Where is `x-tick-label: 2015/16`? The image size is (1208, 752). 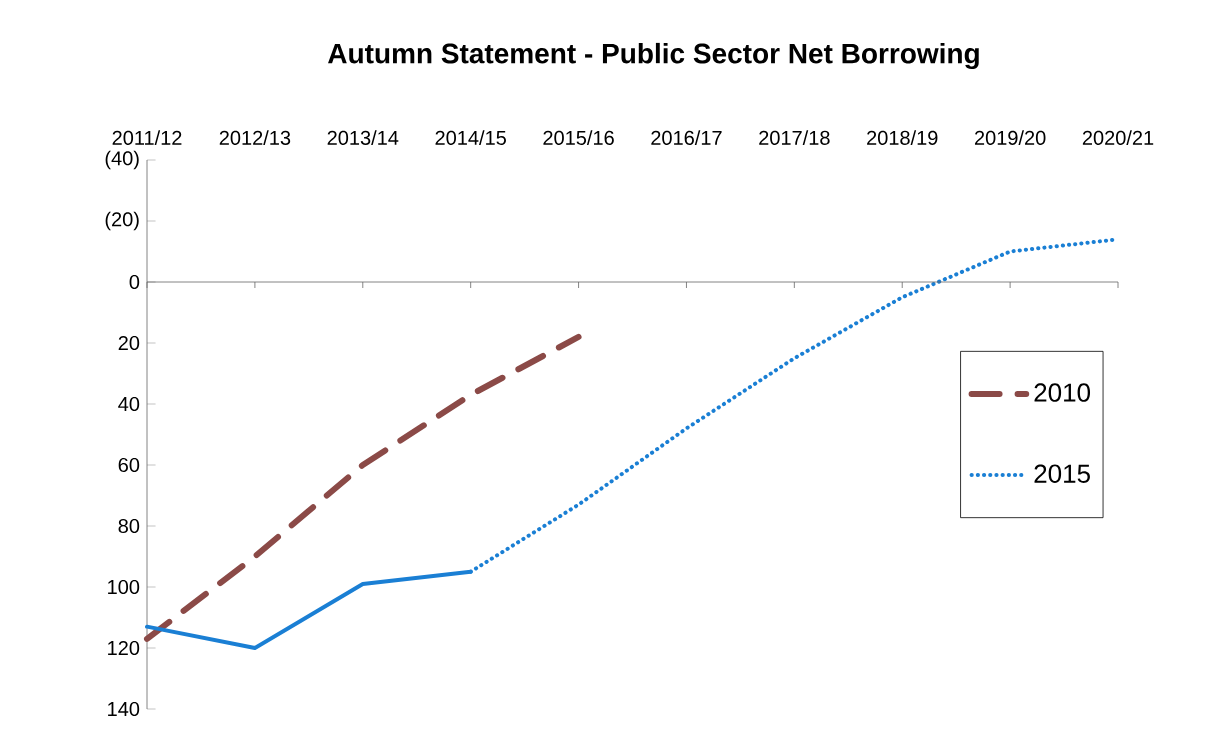
x-tick-label: 2015/16 is located at coordinates (578, 137).